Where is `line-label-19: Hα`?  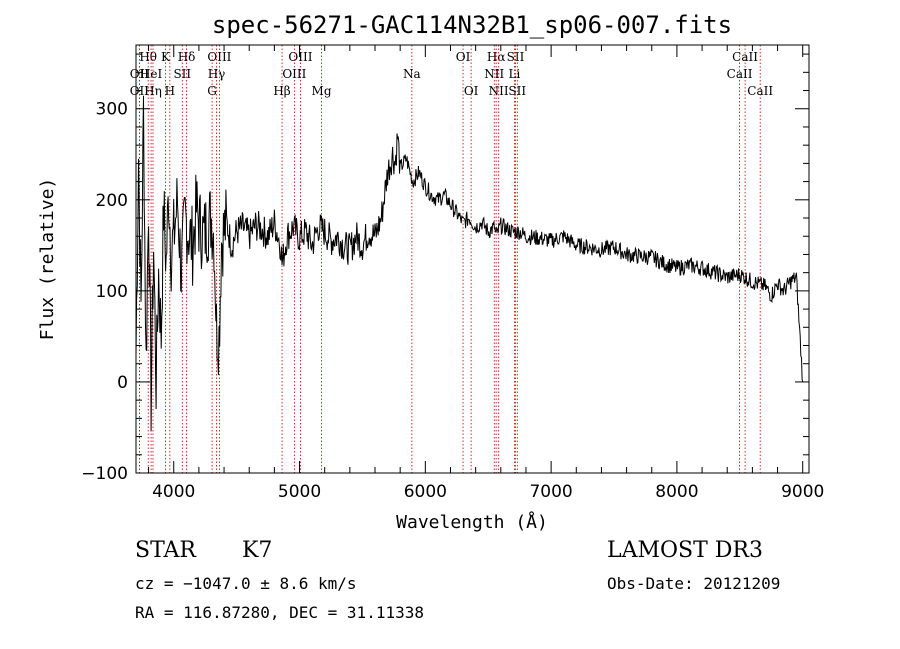
line-label-19: Hα is located at coordinates (496, 57).